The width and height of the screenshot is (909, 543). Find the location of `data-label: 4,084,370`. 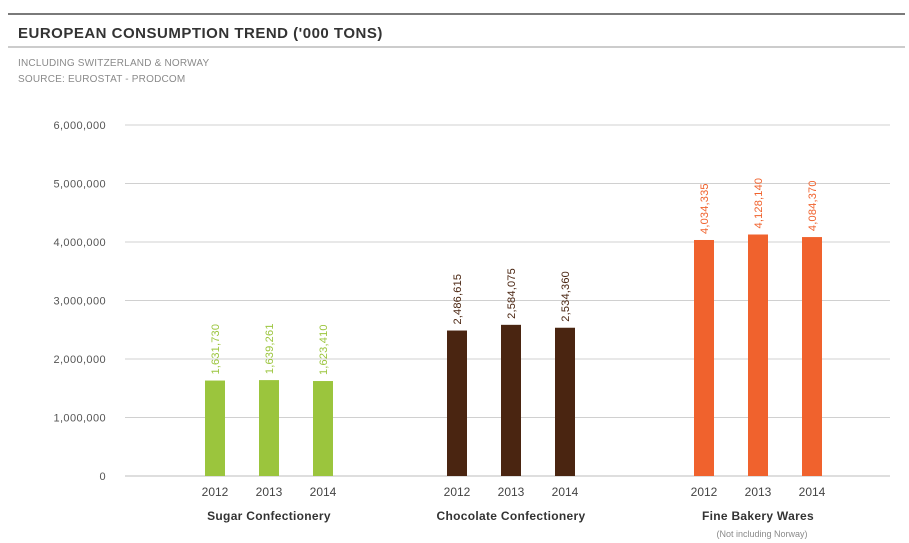

data-label: 4,084,370 is located at coordinates (813, 205).